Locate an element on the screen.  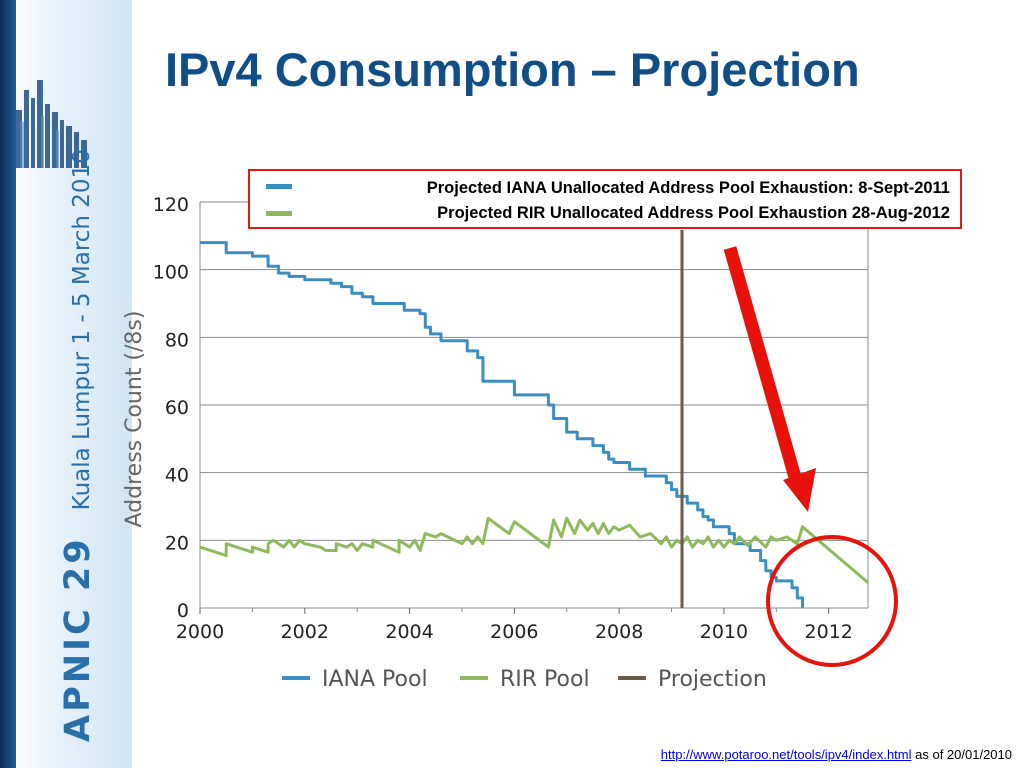
chart-annotations is located at coordinates (810, 456).